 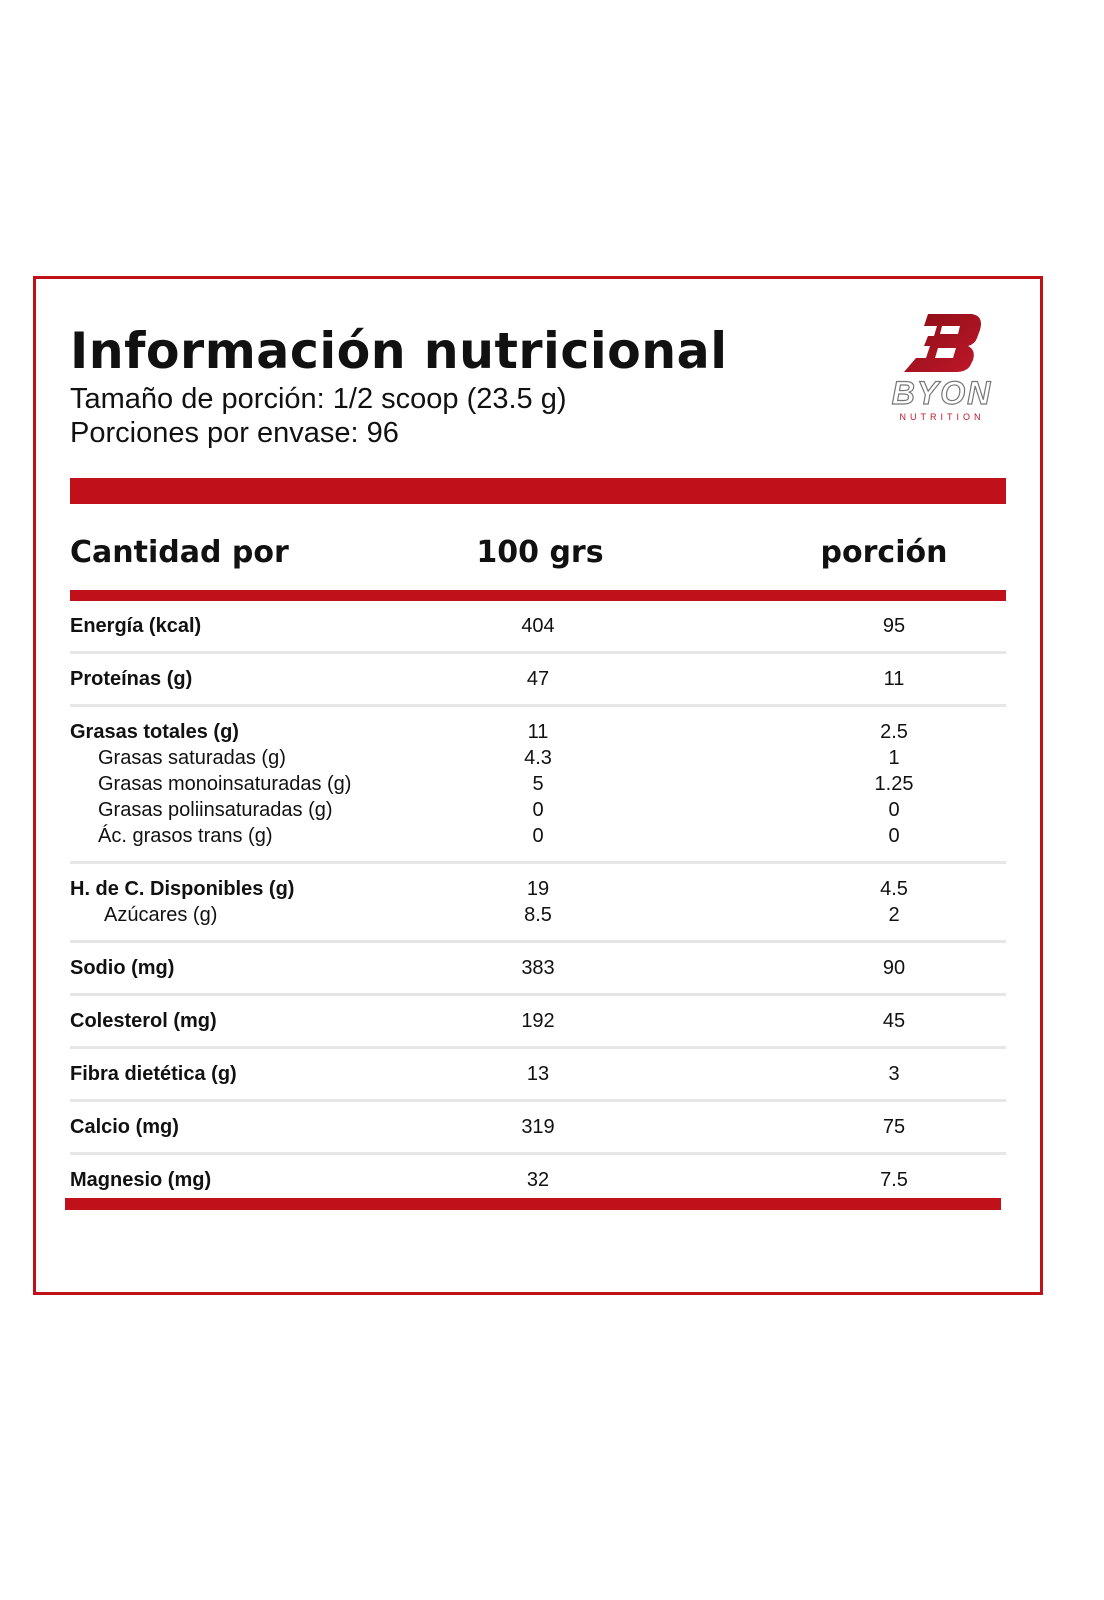 I want to click on header-col-portion: porción, so click(x=884, y=552).